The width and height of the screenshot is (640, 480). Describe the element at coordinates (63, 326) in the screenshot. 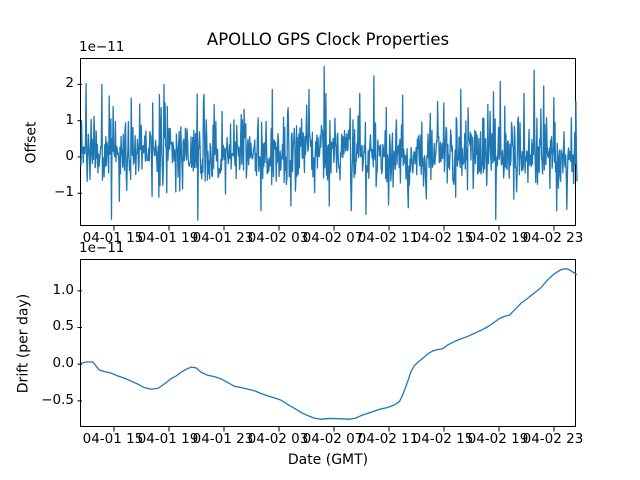

I see `y-tick-label: 0.5` at that location.